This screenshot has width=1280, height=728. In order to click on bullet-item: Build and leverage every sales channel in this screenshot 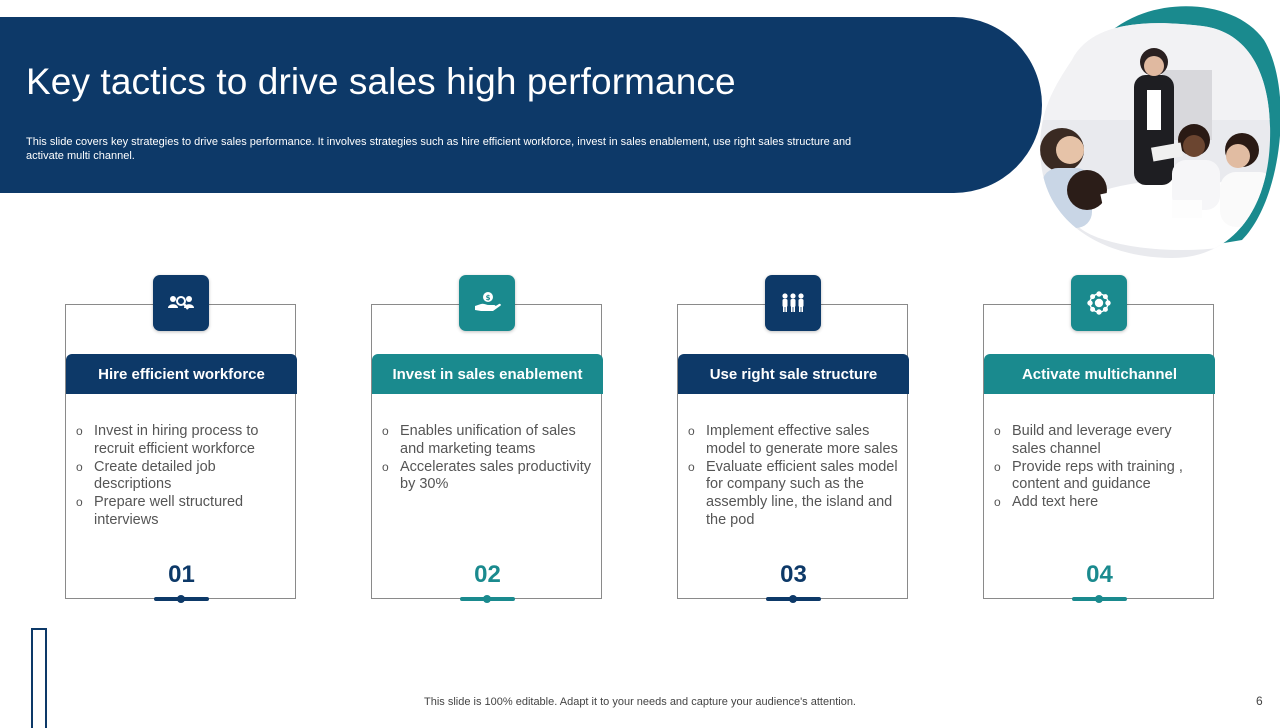, I will do `click(1101, 441)`.